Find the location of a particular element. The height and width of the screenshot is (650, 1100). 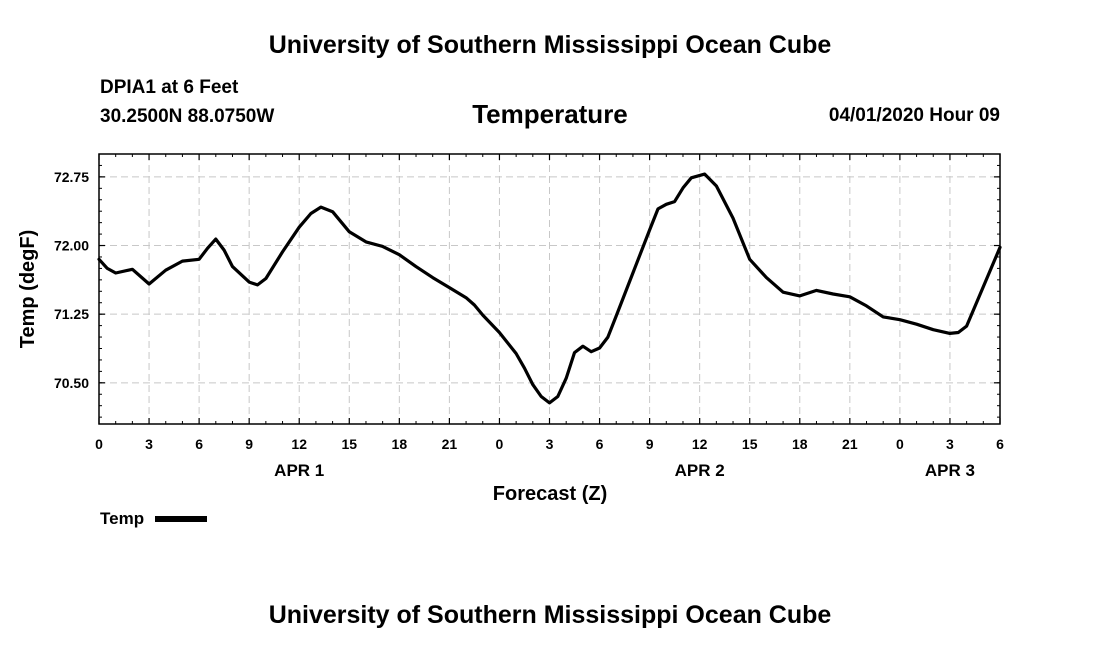

day-label: APR 2 is located at coordinates (700, 470).